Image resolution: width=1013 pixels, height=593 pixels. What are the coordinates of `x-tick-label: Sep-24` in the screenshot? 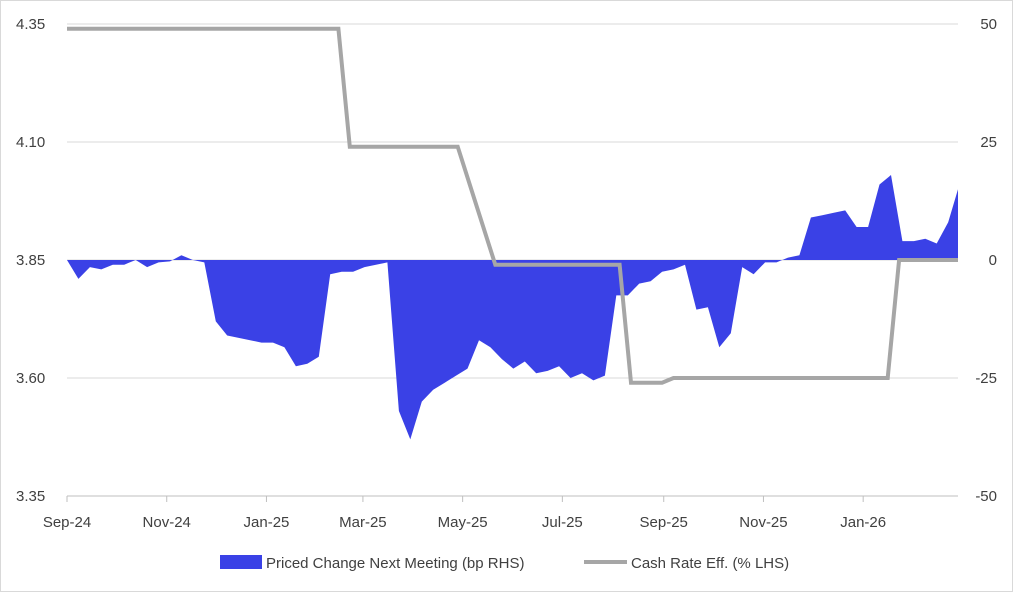 It's located at (67, 522).